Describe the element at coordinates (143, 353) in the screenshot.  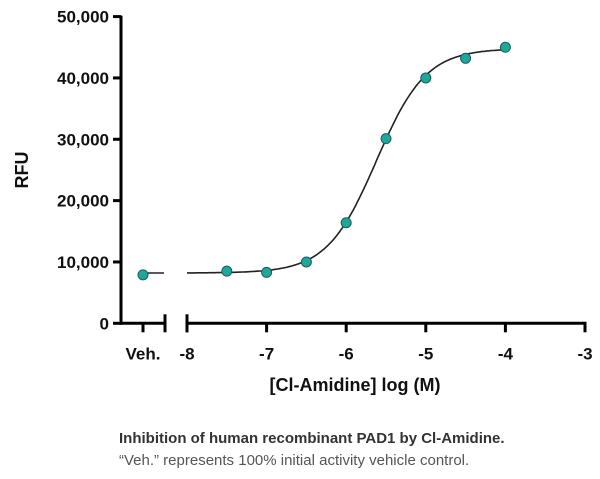
I see `x-tick-label-vehicle: Veh.` at that location.